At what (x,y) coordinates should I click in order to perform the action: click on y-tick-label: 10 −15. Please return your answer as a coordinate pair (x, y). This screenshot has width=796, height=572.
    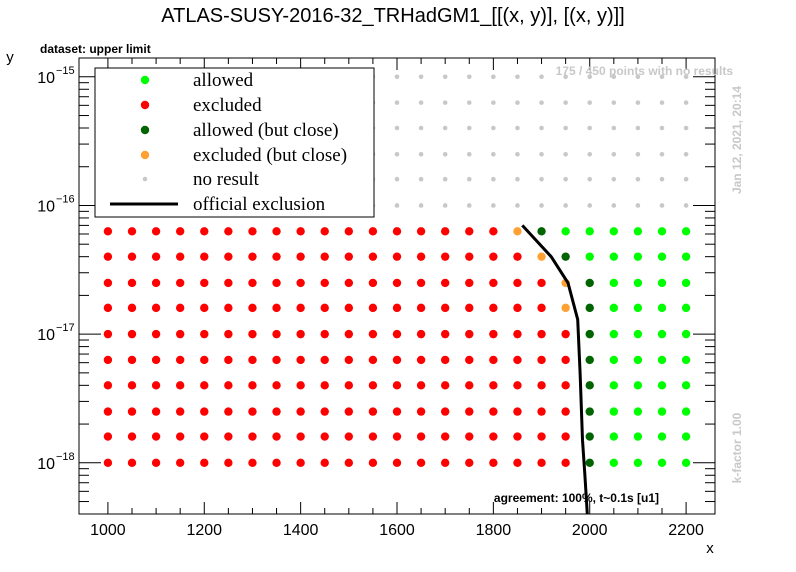
    Looking at the image, I should click on (55, 76).